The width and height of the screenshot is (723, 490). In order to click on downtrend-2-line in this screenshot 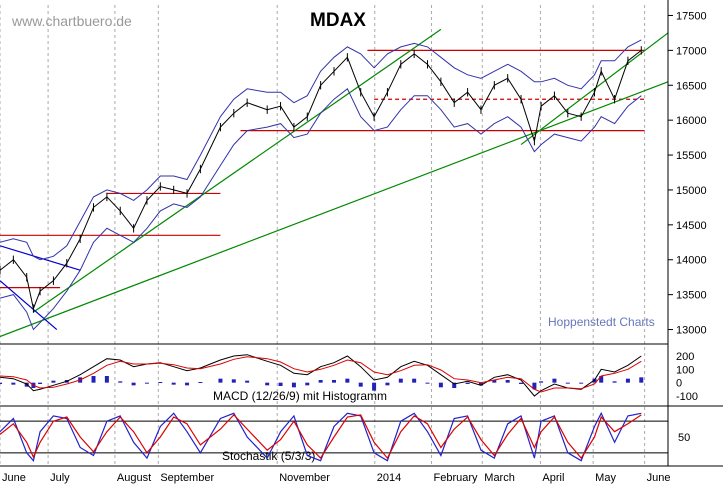, I will do `click(29, 305)`.